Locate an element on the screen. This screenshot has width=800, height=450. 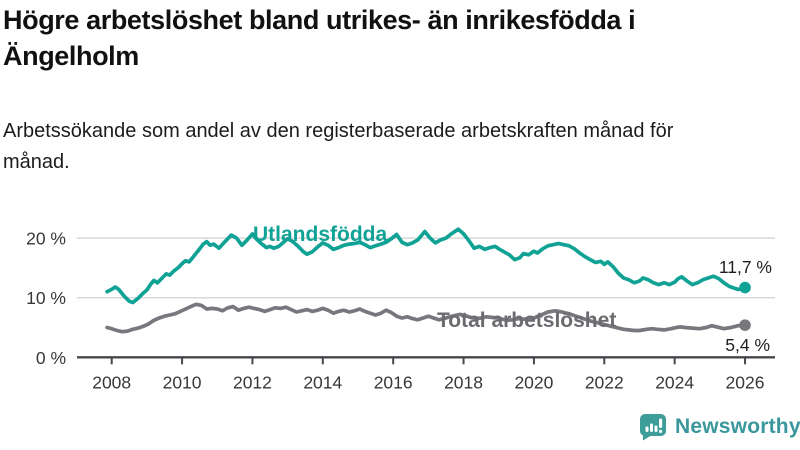
y-axis-tick-label: 0 % is located at coordinates (51, 358).